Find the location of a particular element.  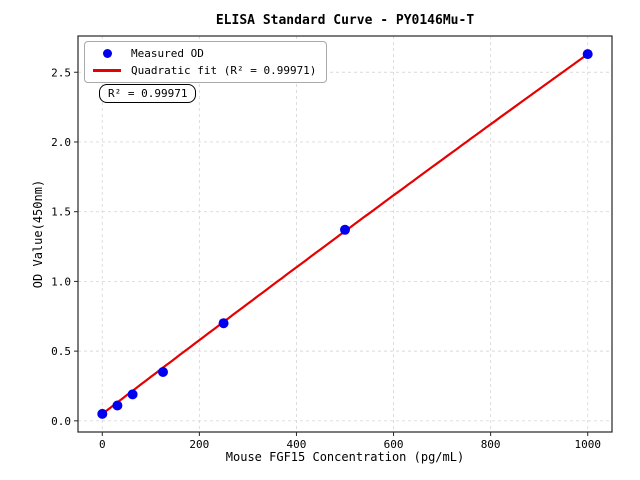

y-tick-label: 0.0 is located at coordinates (61, 421).